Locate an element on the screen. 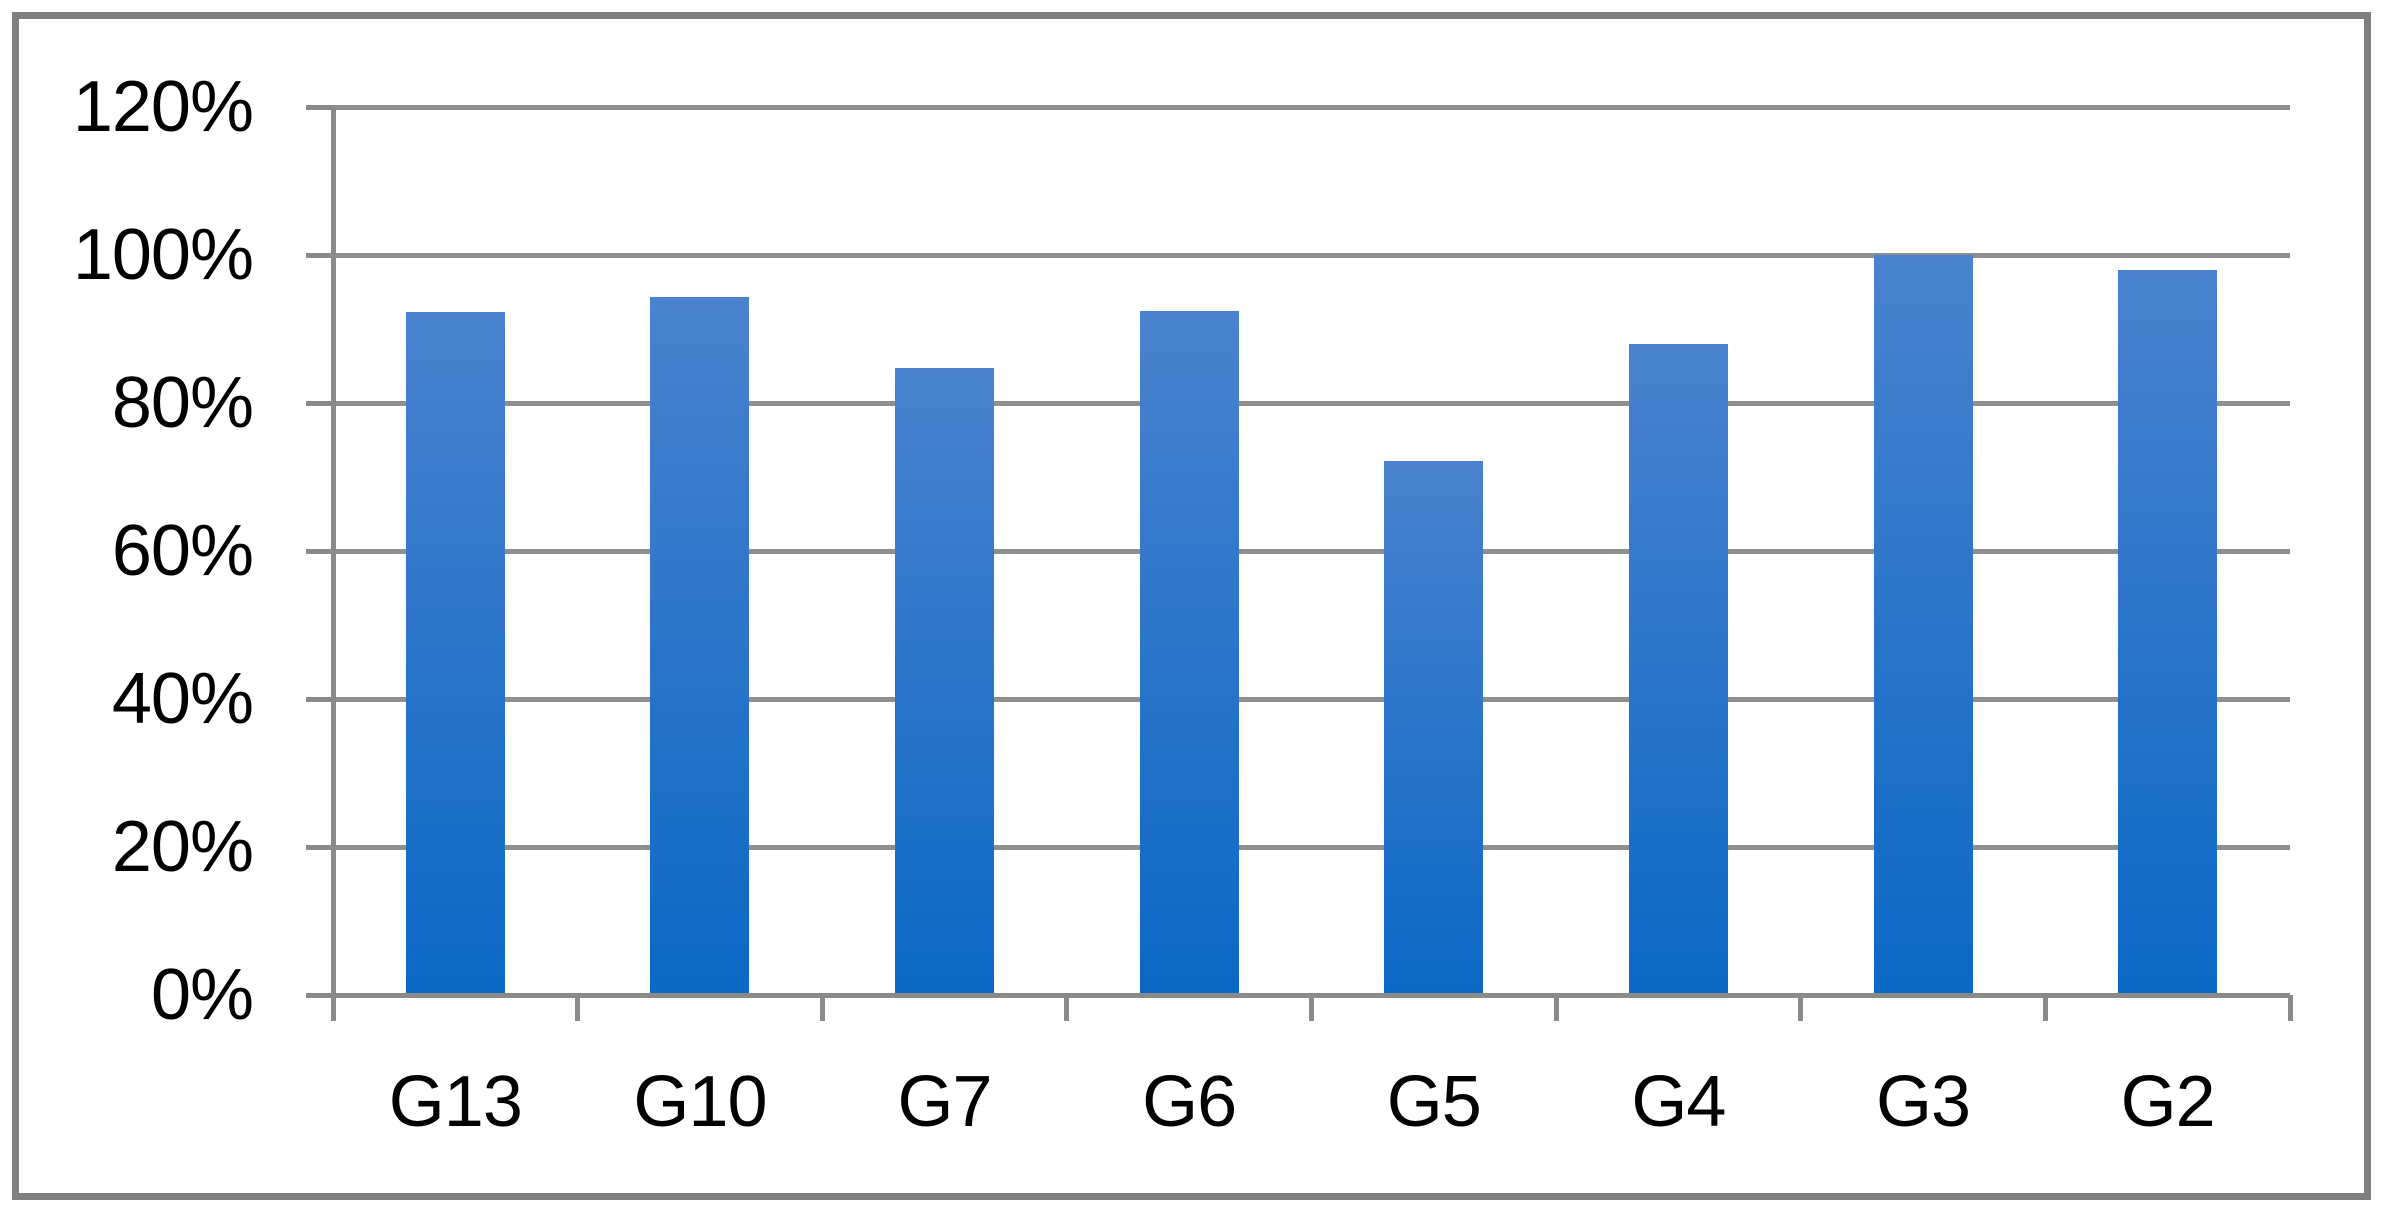  y-axis-tick-40% is located at coordinates (319, 699).